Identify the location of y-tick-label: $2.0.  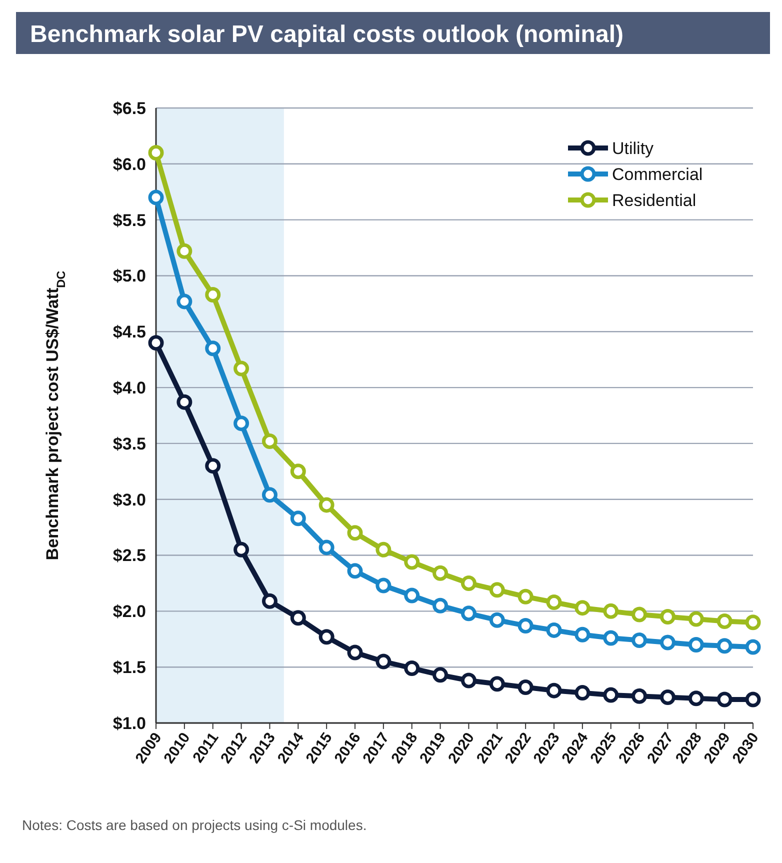
(129, 612).